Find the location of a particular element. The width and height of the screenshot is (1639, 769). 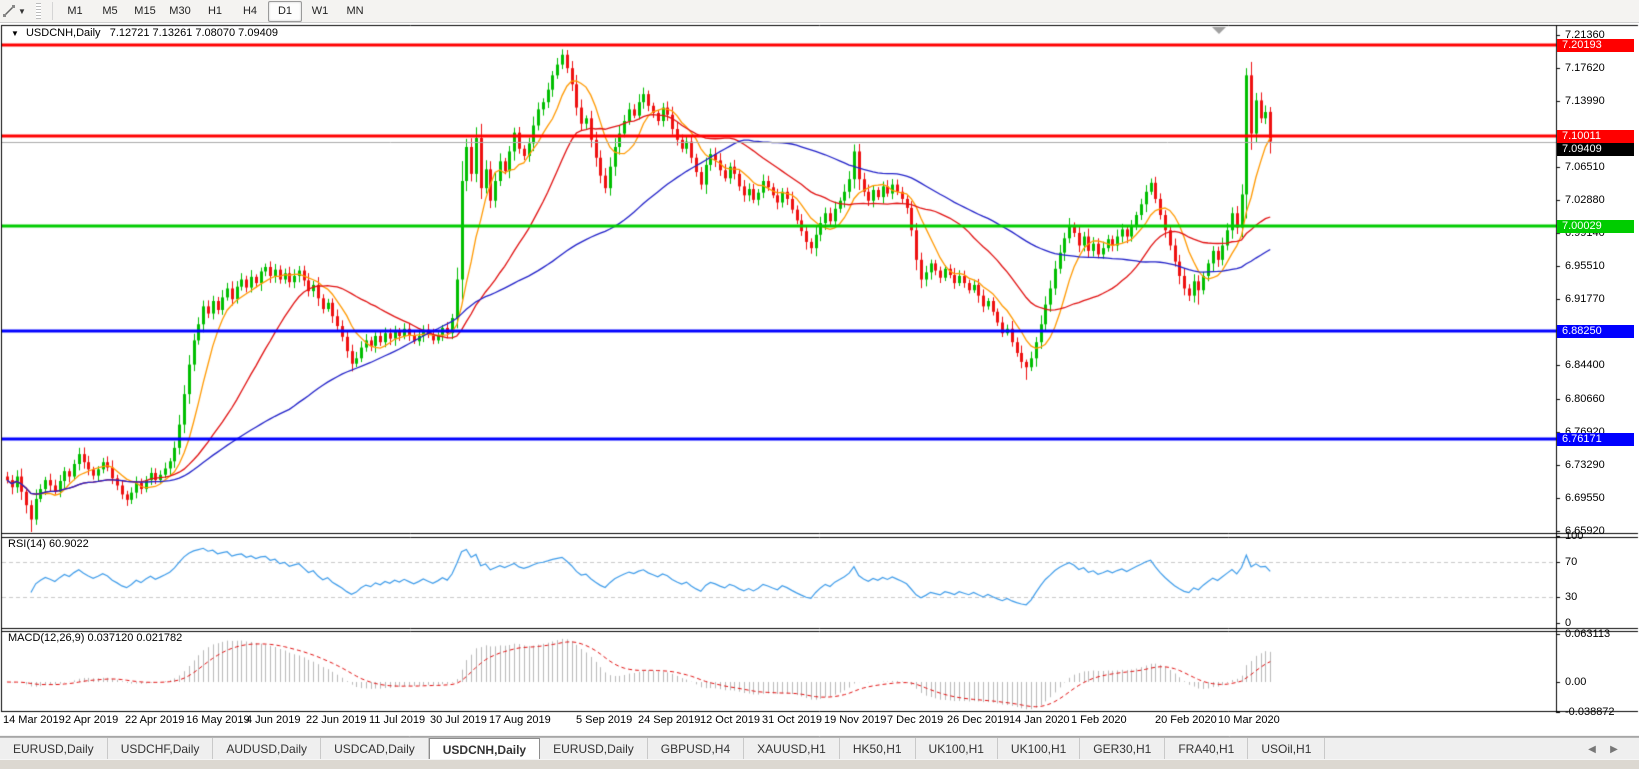

toolbar: ▼ M1 M5 M15 M30 H1 H4 D1 W1 MN is located at coordinates (819, 11).